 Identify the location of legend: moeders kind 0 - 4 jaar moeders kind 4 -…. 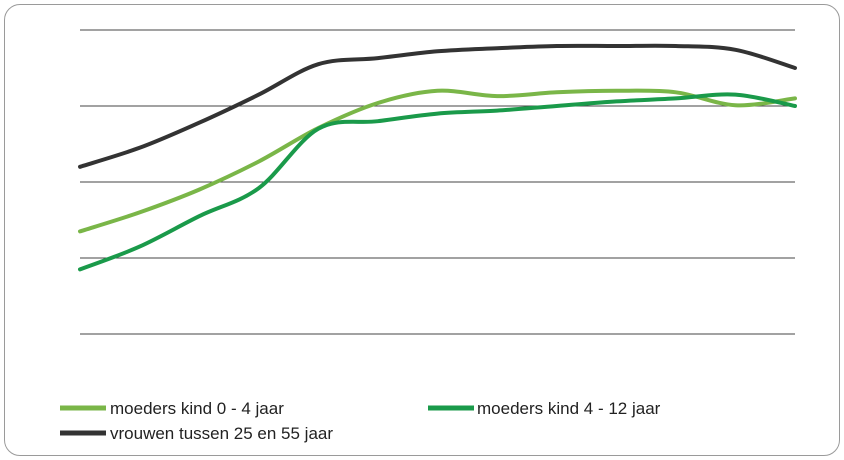
(360, 421).